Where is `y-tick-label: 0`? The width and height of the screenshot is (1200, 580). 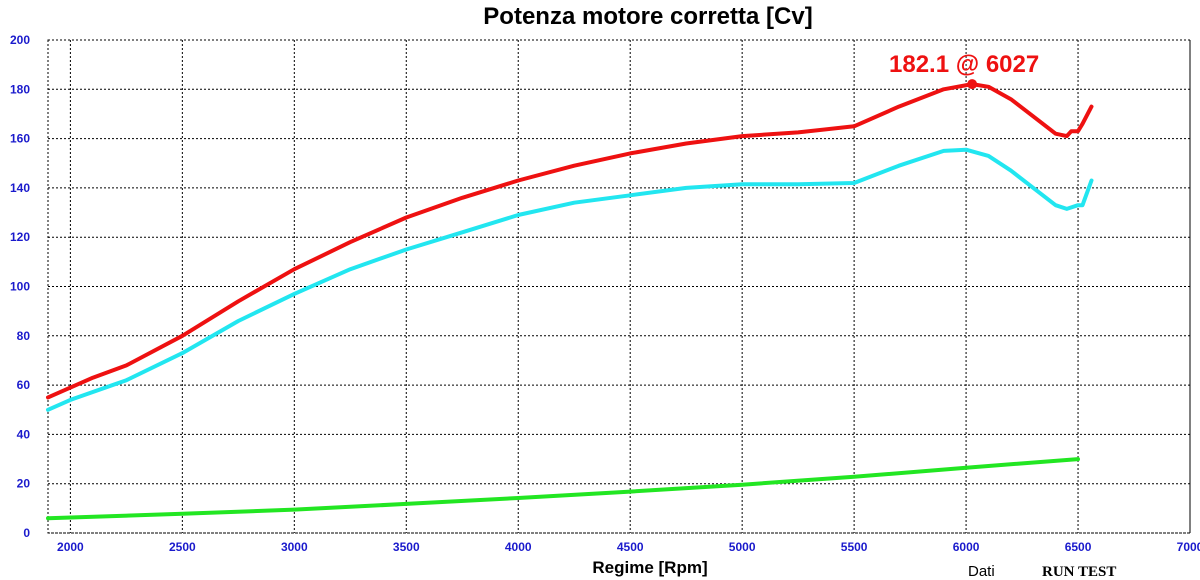 y-tick-label: 0 is located at coordinates (26, 533).